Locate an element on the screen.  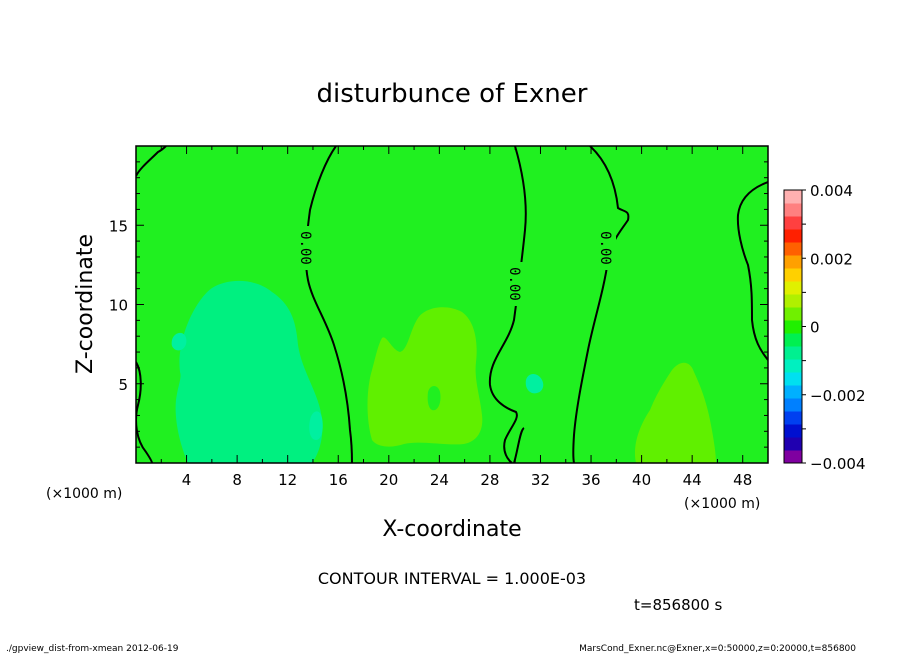
time-text: t=856800 s is located at coordinates (678, 605).